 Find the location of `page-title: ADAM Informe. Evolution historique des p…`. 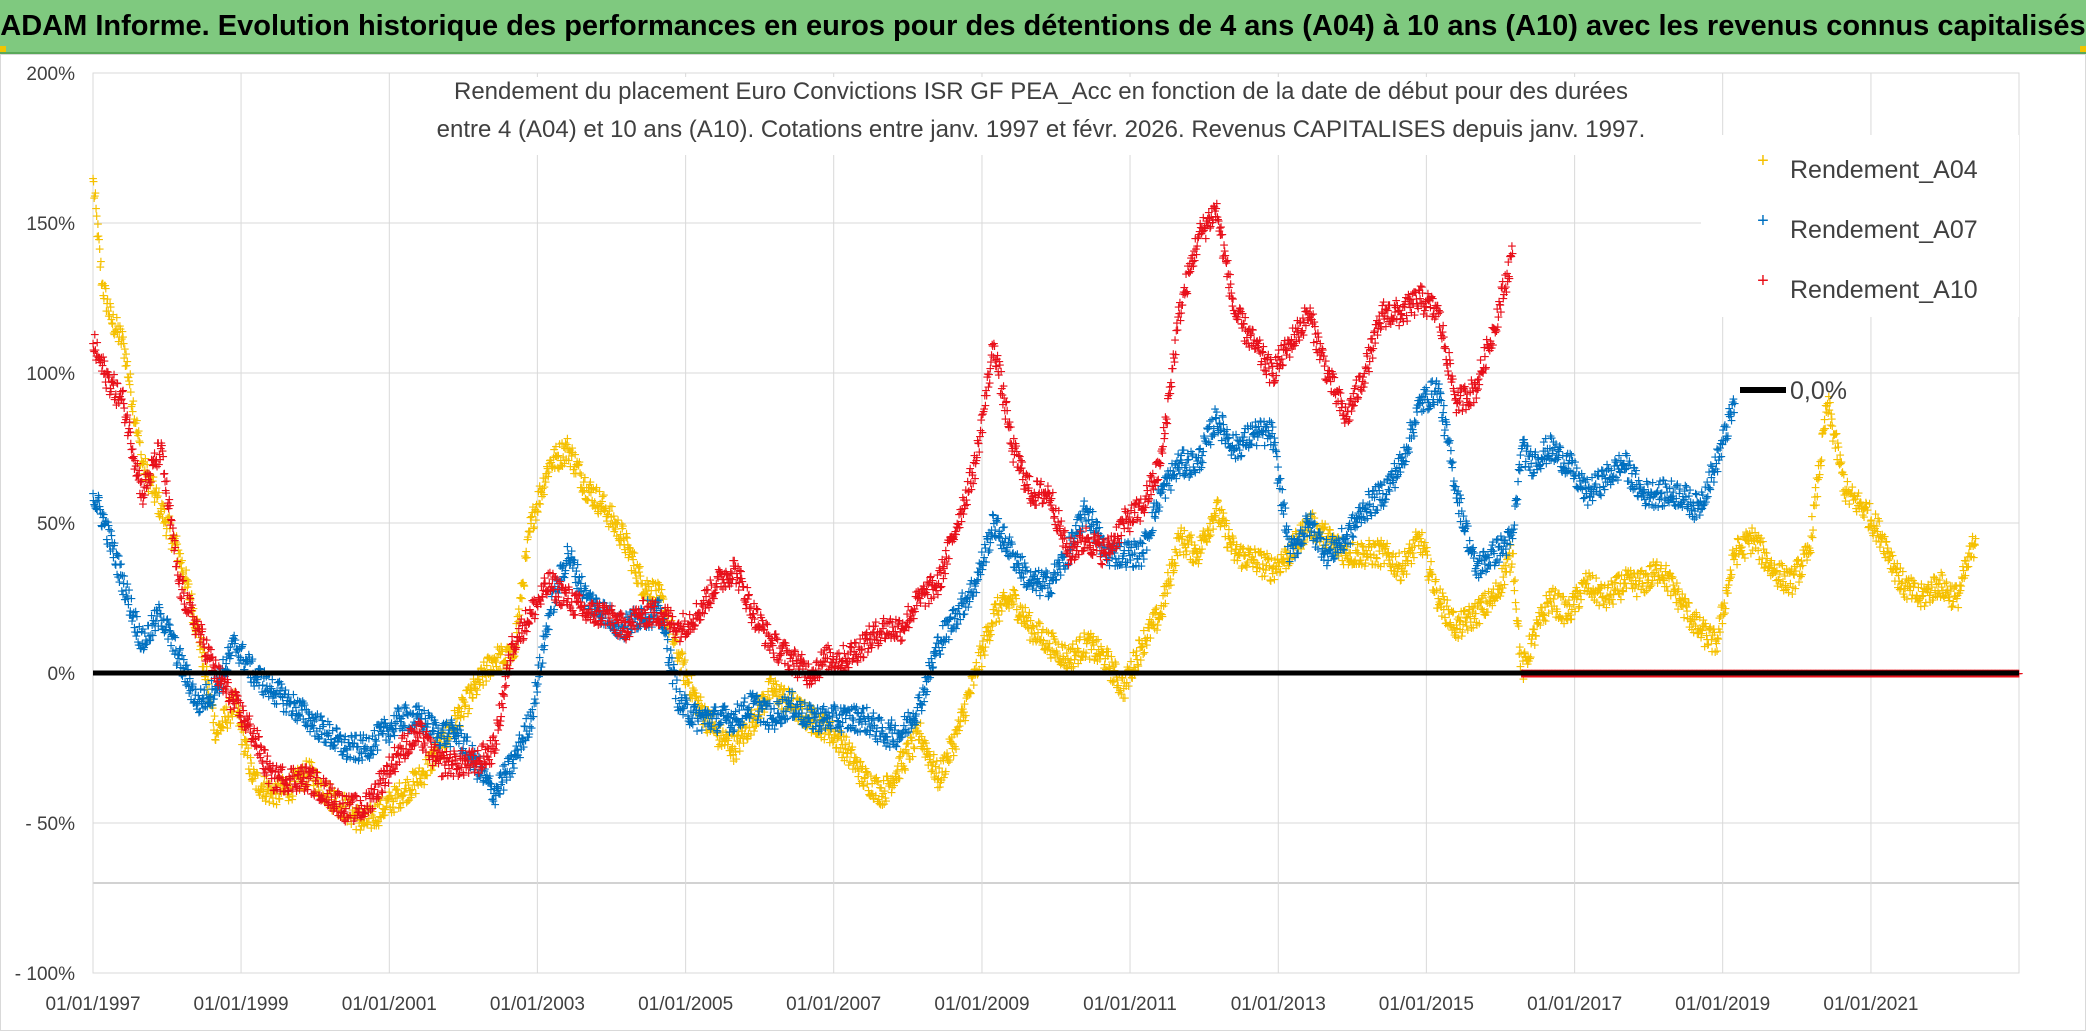

page-title: ADAM Informe. Evolution historique des p… is located at coordinates (1043, 26).